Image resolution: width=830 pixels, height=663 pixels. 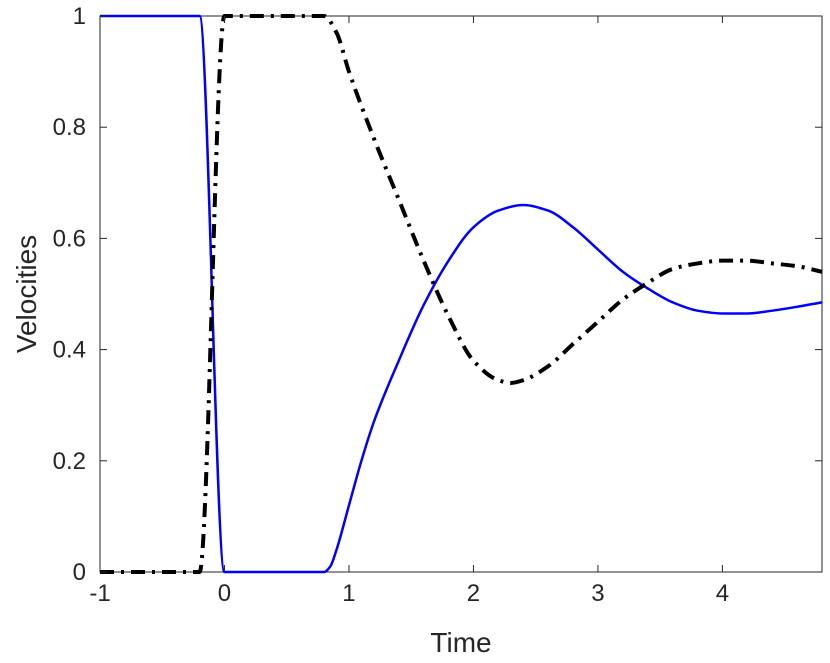 I want to click on y-axis-label: Velocities, so click(x=26, y=294).